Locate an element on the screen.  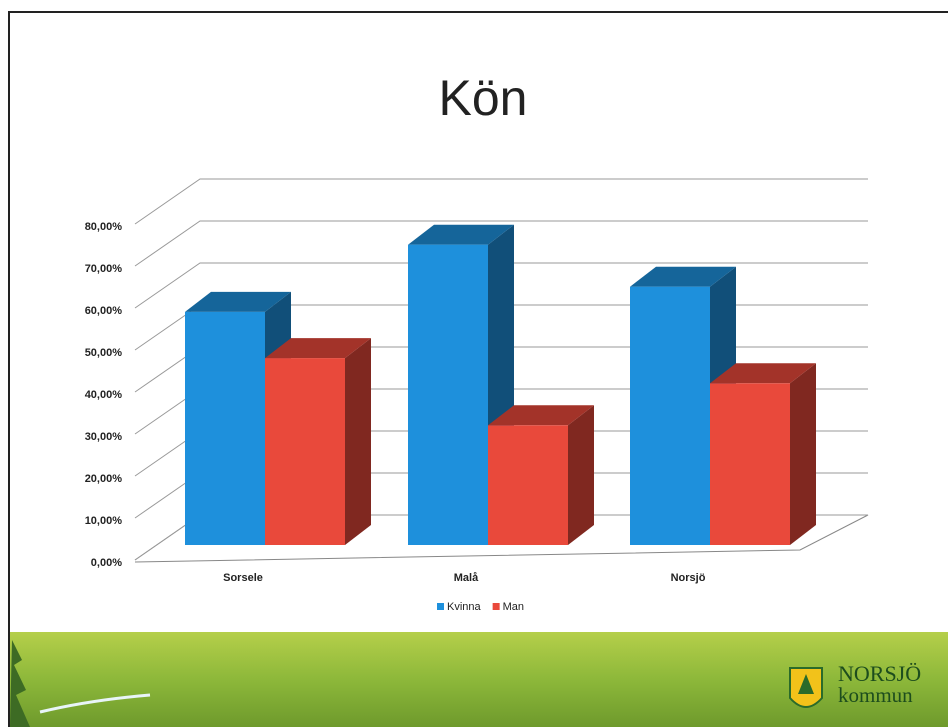
y-tick-label: 20,00% is located at coordinates (104, 479).